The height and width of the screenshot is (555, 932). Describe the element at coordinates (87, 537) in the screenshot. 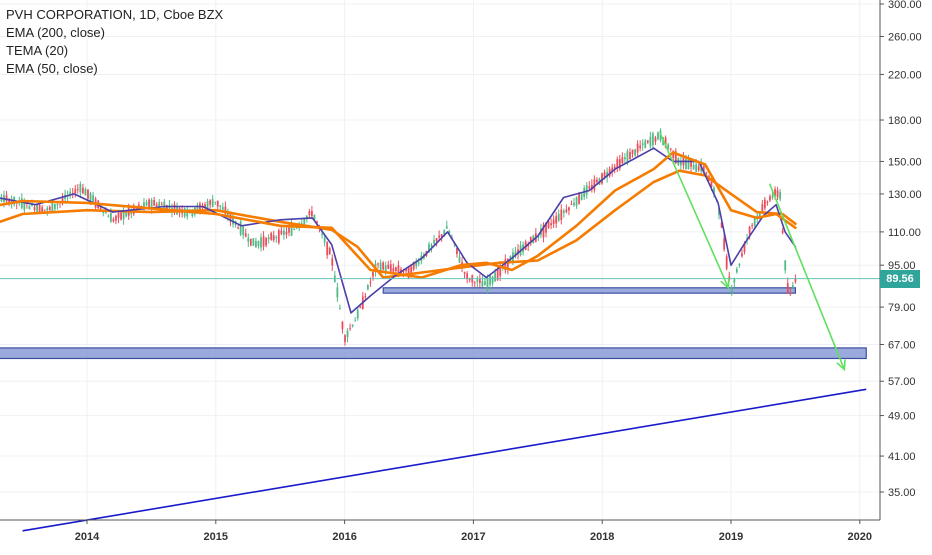

I see `x-tick-label: 2014` at that location.